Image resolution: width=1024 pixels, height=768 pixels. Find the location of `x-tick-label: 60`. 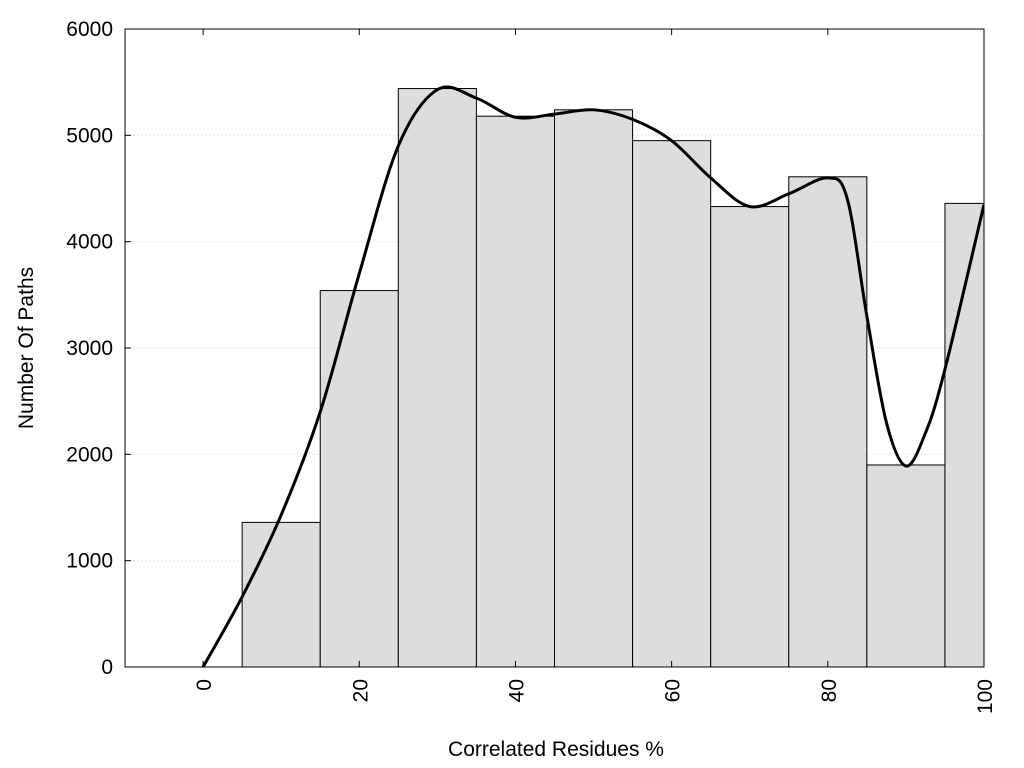

x-tick-label: 60 is located at coordinates (673, 690).